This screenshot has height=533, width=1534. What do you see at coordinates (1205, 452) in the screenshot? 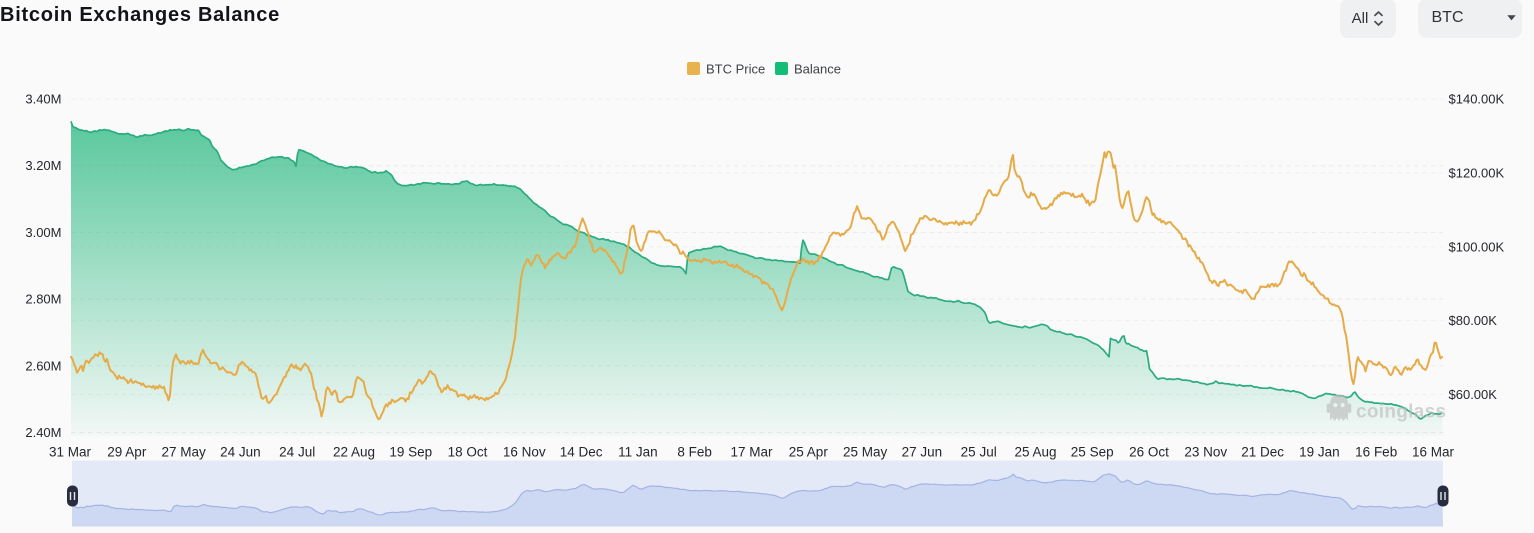
I see `svg-text: 23 Nov` at bounding box center [1205, 452].